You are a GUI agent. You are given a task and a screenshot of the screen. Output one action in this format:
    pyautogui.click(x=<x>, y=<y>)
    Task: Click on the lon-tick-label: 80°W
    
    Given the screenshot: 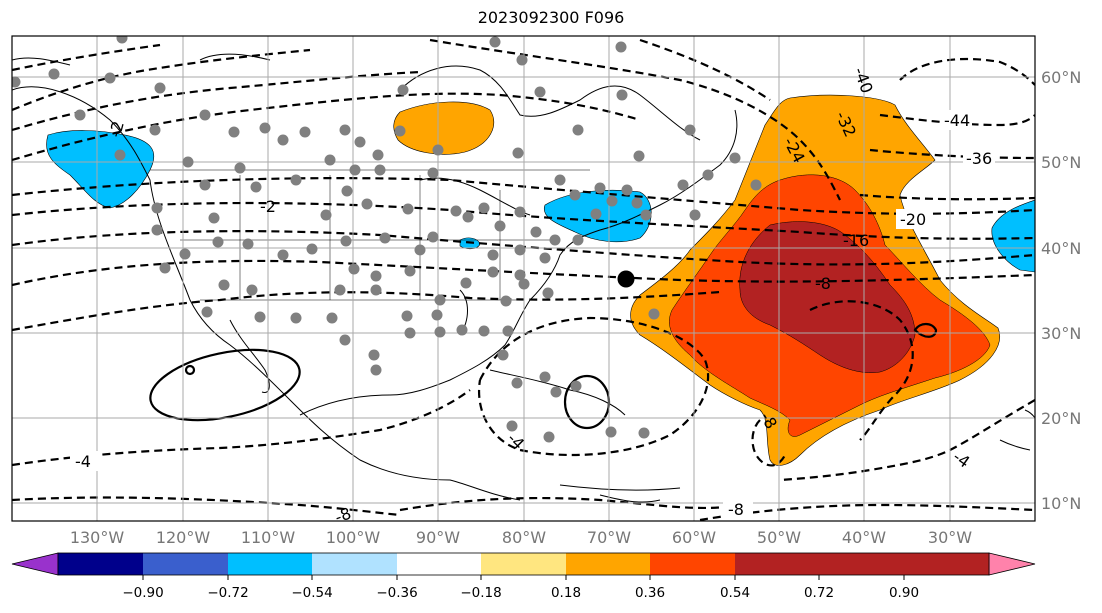 What is the action you would take?
    pyautogui.click(x=524, y=537)
    